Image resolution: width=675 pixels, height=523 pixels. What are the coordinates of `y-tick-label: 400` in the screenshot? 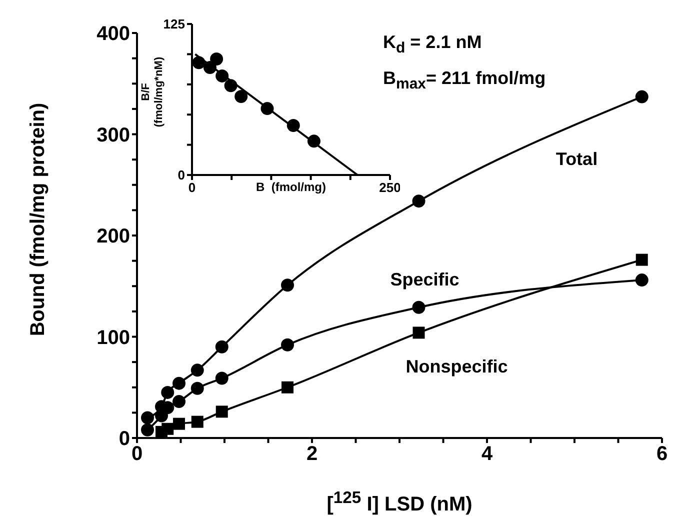 It's located at (113, 34).